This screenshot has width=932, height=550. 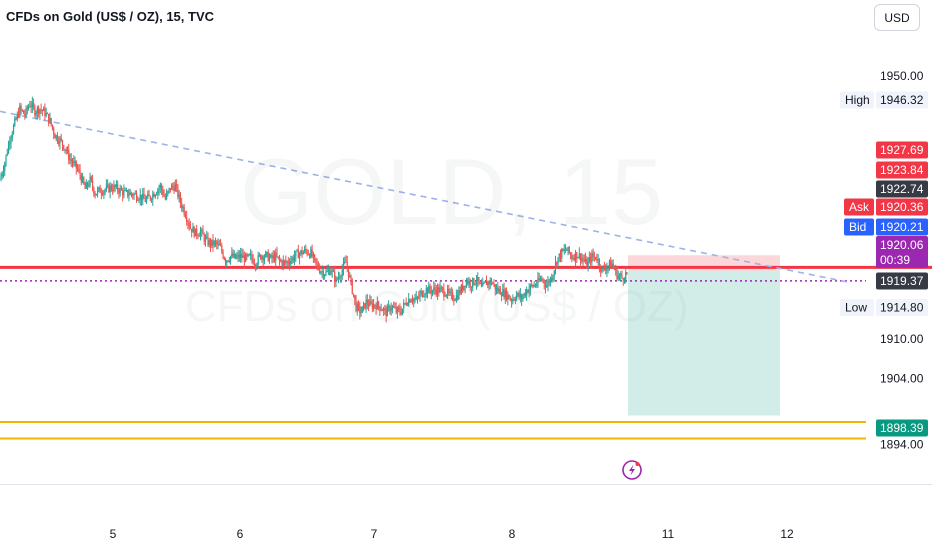 I want to click on price-axis: 1950.00 1910.00 1904.00 1894.00, so click(x=902, y=260).